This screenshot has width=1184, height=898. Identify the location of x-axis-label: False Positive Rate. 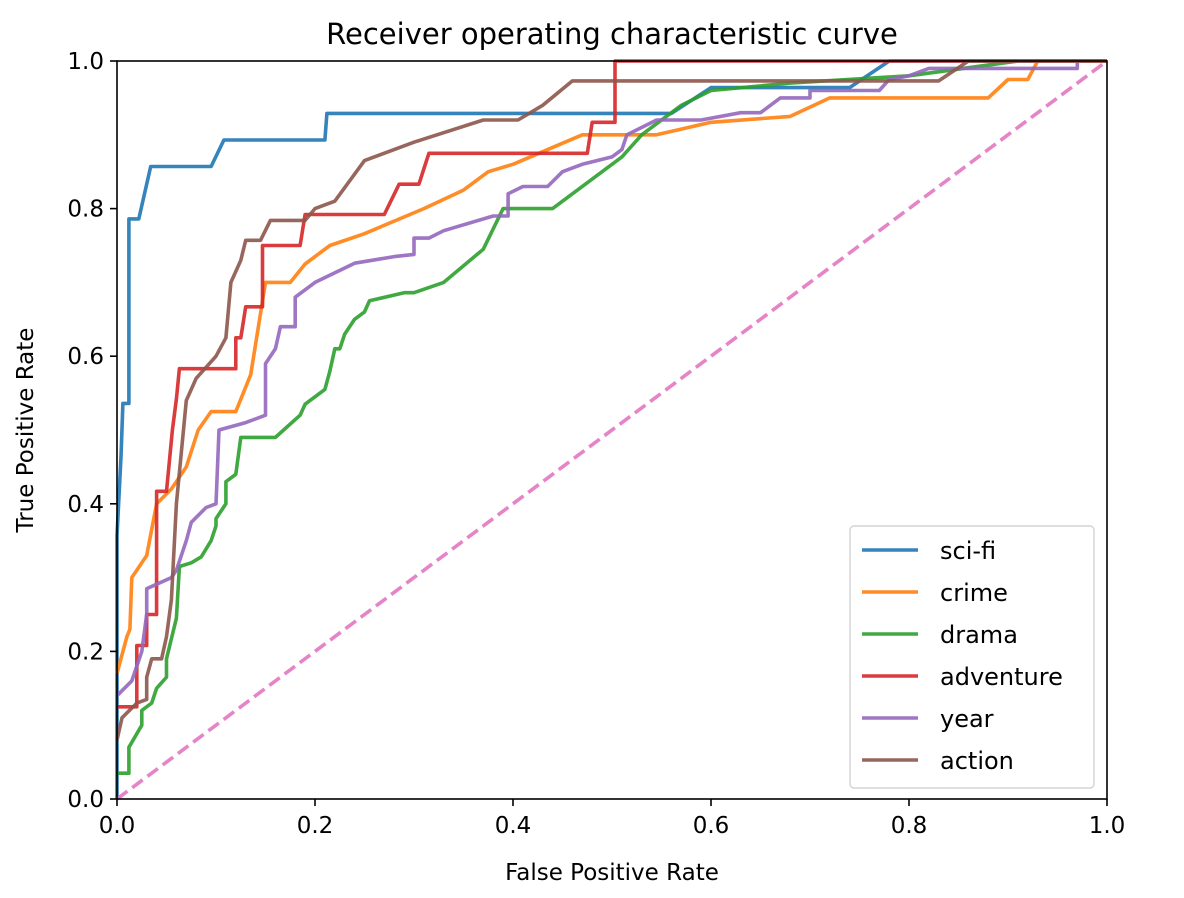
(612, 873).